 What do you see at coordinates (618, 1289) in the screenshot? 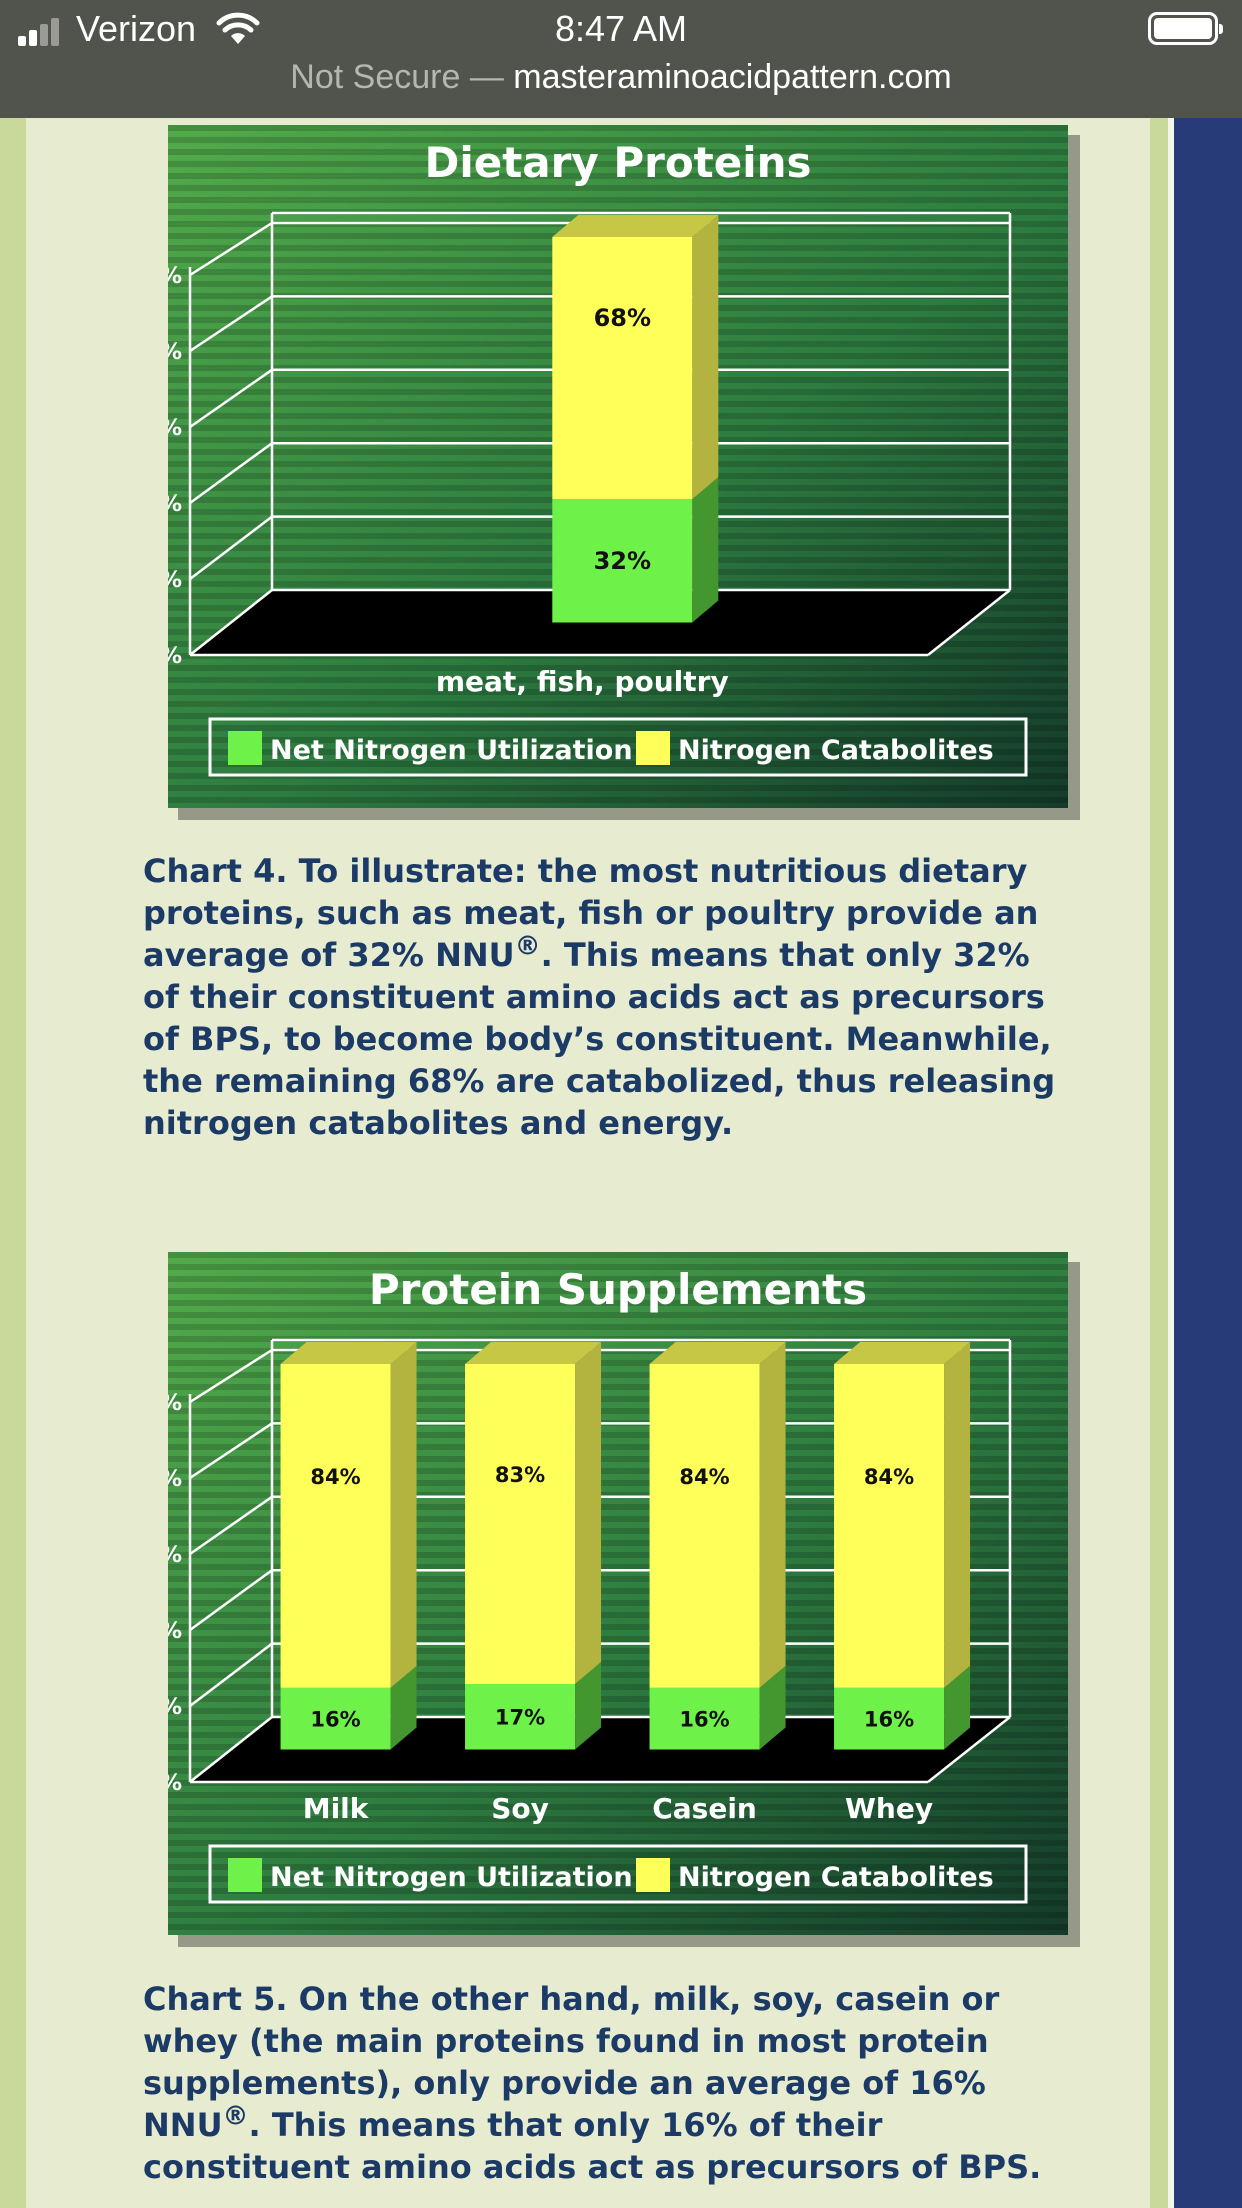
I see `chart-title: Protein Supplements` at bounding box center [618, 1289].